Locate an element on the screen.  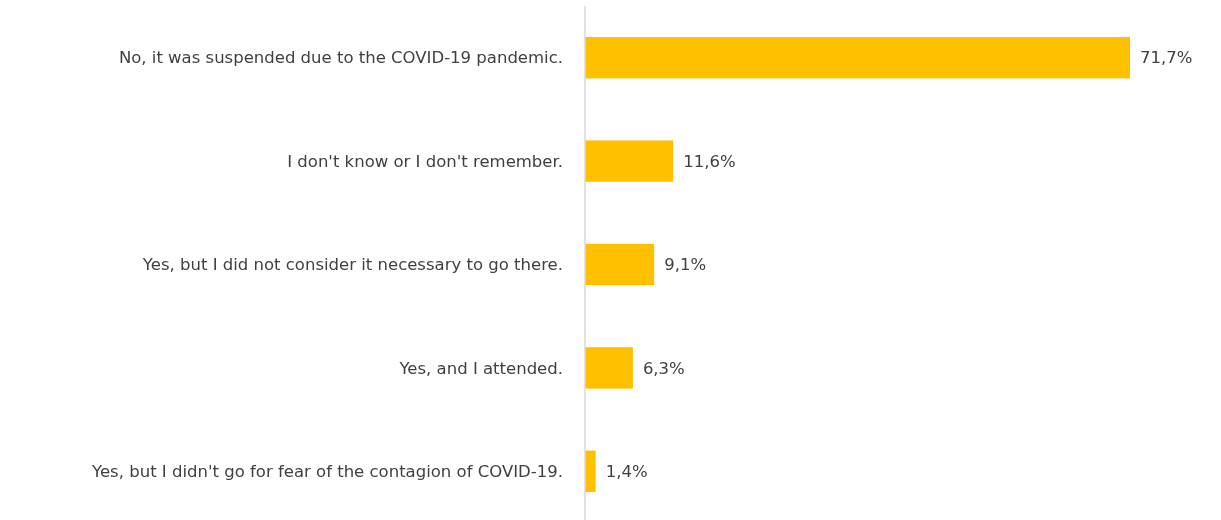
y-tick-label: No, it was suspended due to the COVID-19 pandemic. is located at coordinates (340, 58).